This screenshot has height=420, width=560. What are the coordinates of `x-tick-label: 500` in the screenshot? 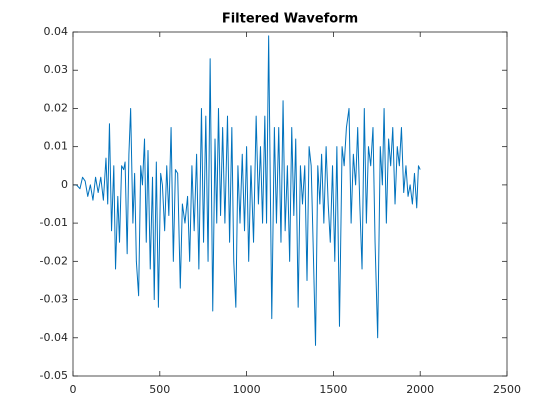 It's located at (159, 389).